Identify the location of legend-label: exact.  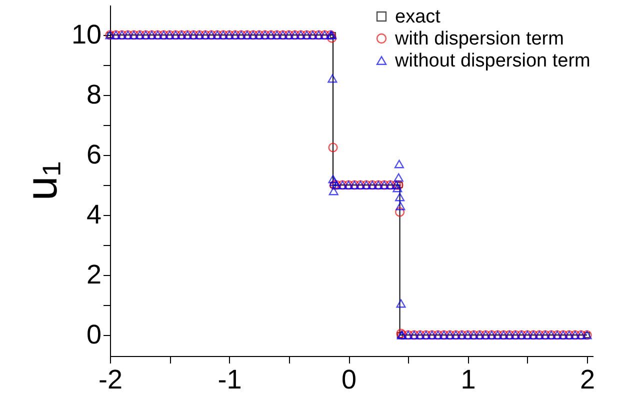
(418, 17).